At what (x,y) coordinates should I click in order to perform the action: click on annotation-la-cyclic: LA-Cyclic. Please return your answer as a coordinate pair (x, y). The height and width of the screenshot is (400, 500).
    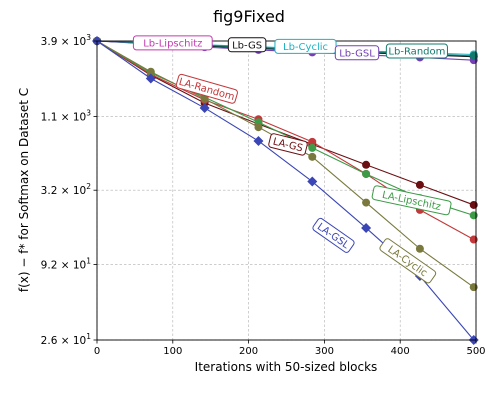
    Looking at the image, I should click on (408, 261).